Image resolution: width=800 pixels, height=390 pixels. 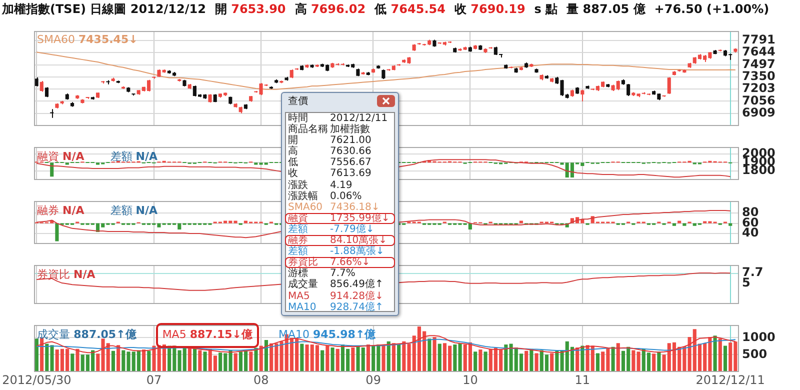 I want to click on text: 7556.67, so click(x=351, y=162).